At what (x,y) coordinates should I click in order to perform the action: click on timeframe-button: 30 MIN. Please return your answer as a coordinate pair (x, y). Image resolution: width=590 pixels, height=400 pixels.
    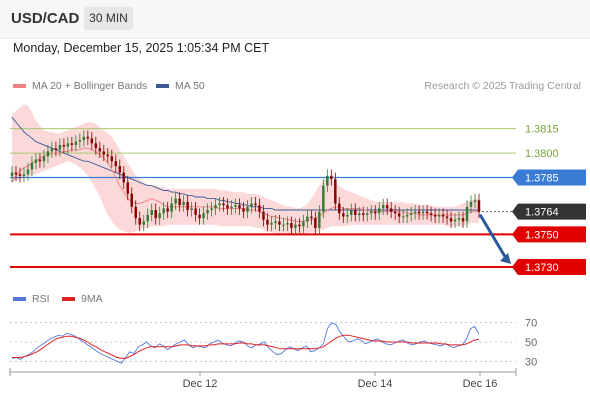
    Looking at the image, I should click on (108, 18).